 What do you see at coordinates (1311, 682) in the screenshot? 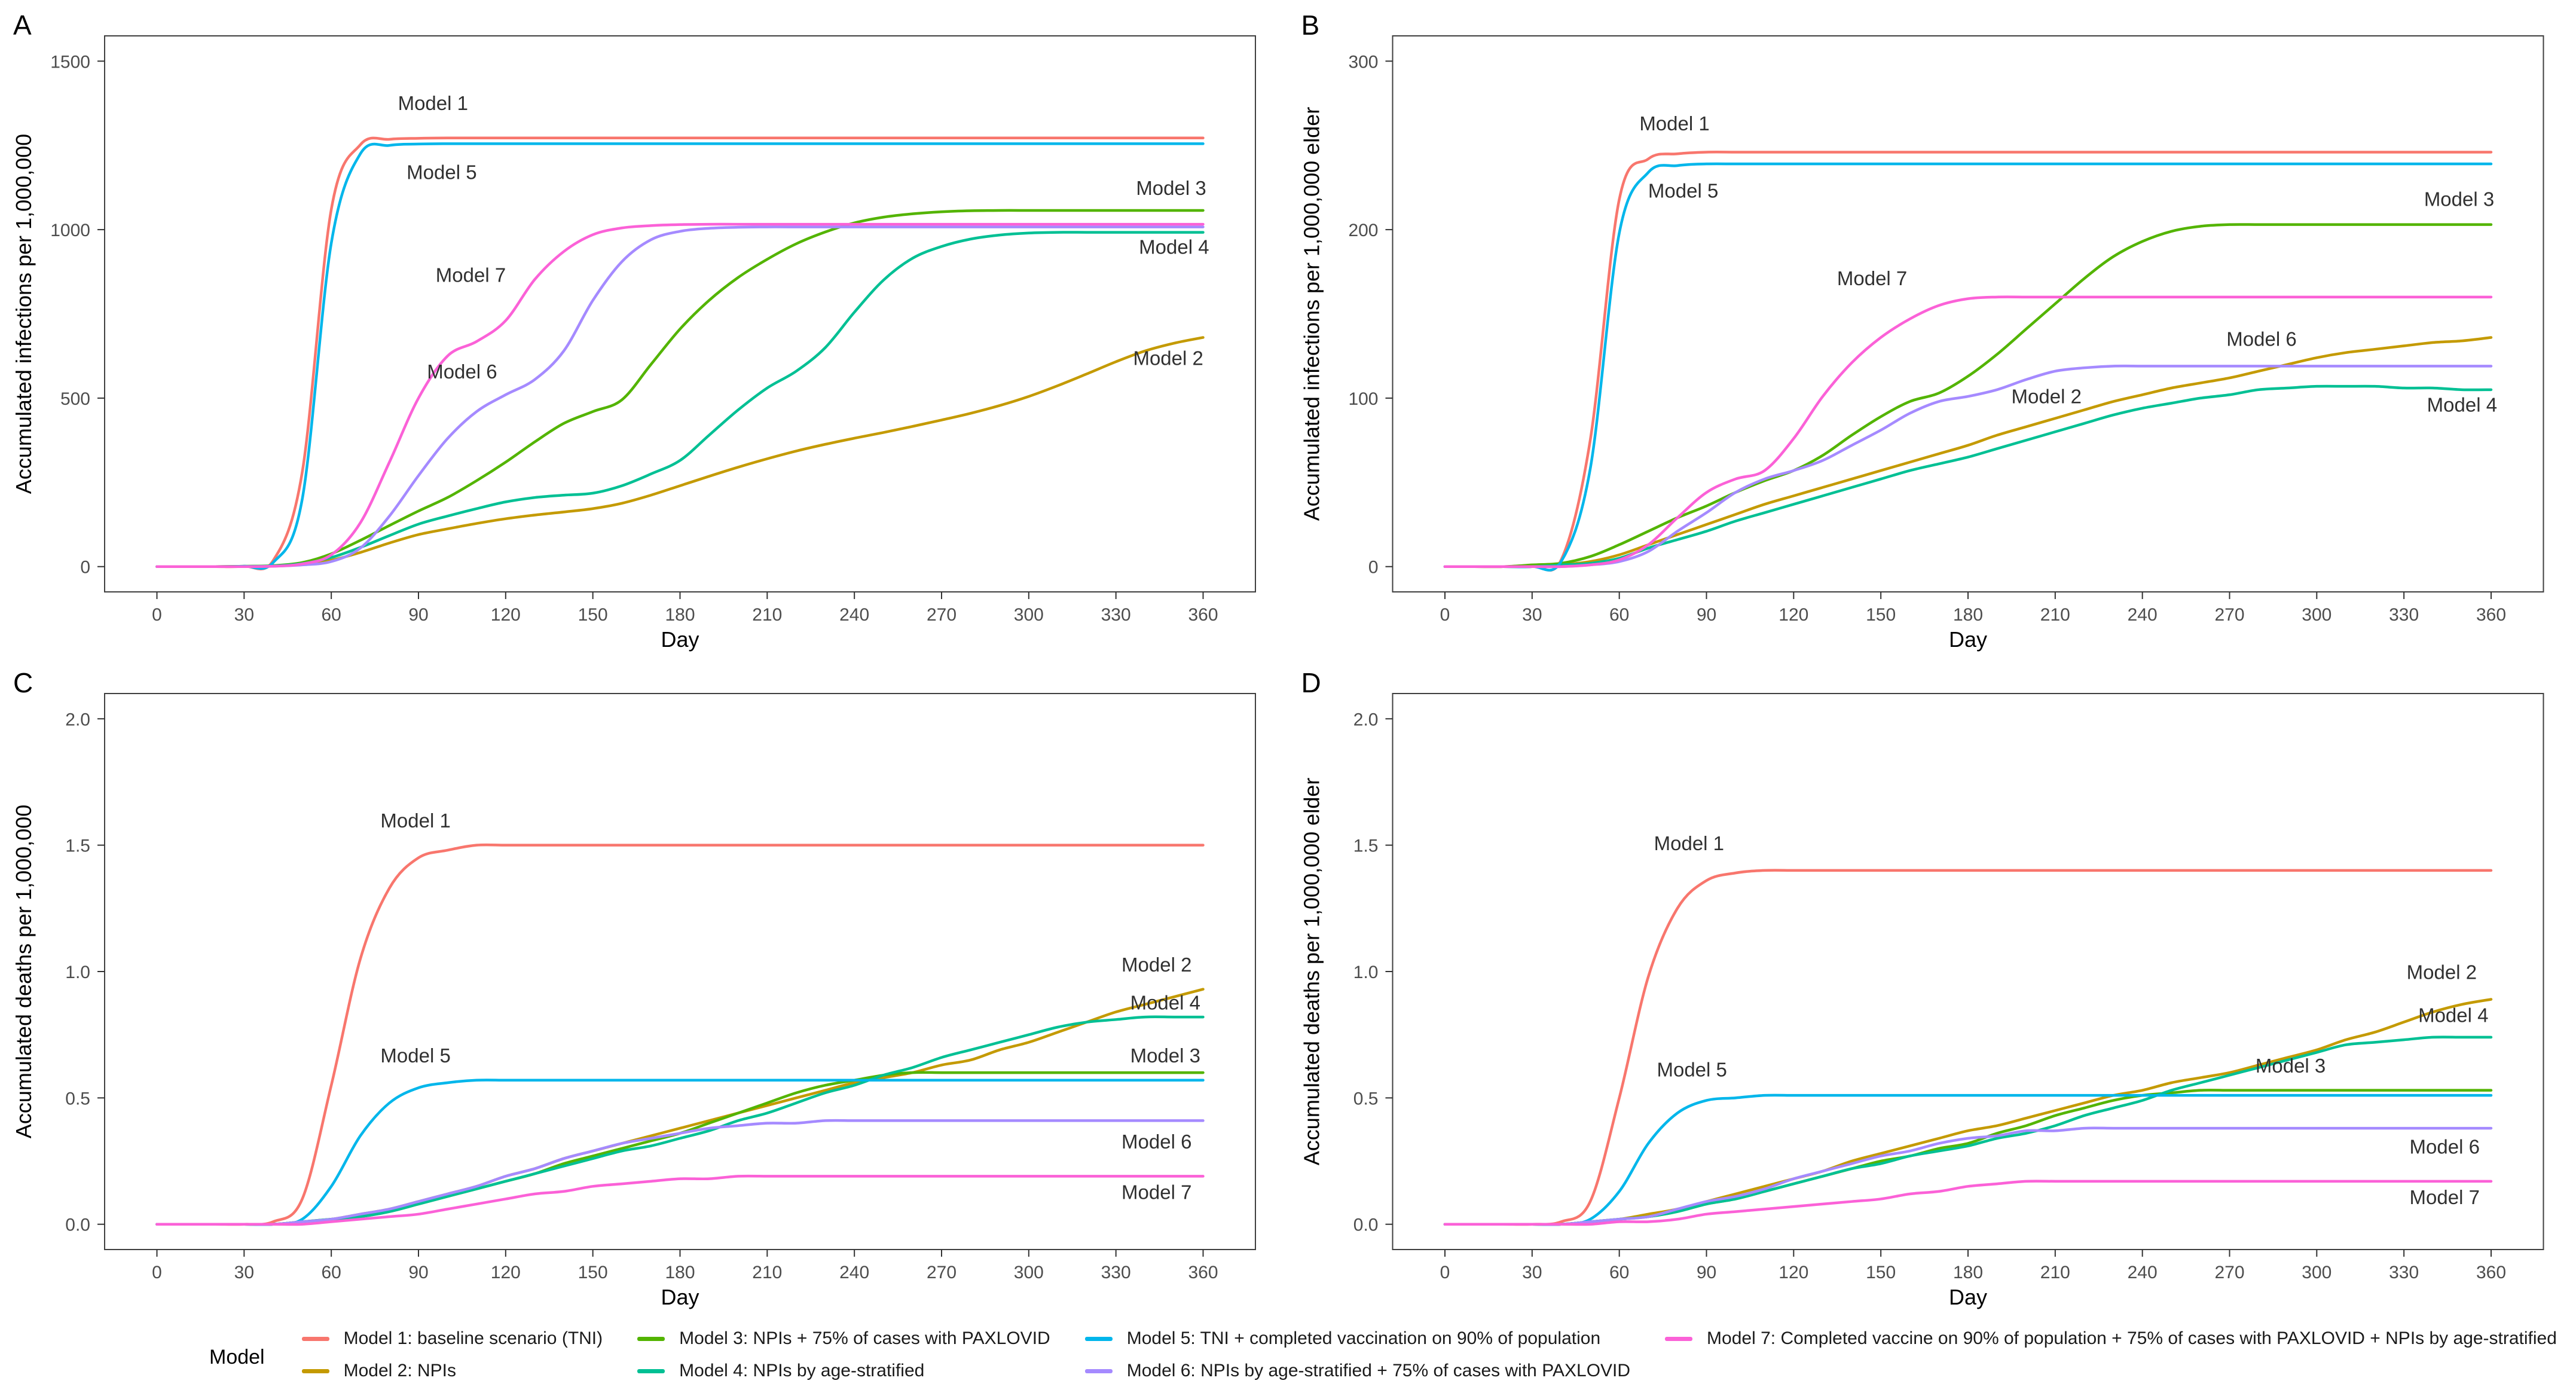
I see `panel-letter-d: D` at bounding box center [1311, 682].